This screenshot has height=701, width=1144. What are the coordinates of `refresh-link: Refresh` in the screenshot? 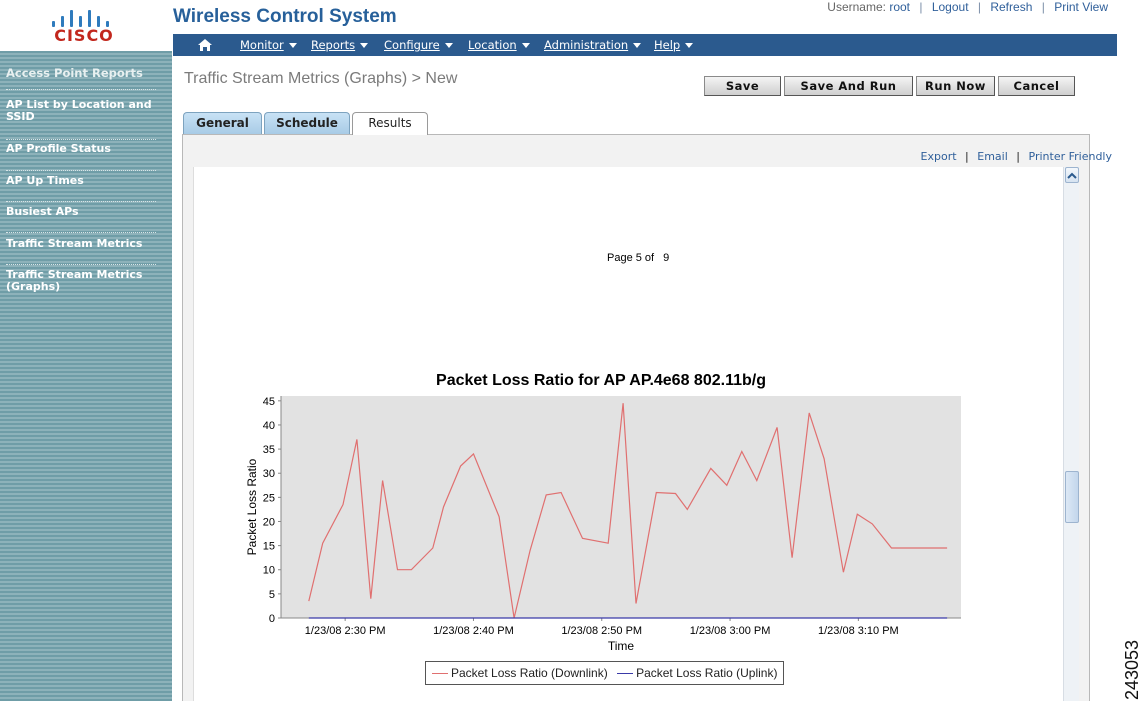 It's located at (1011, 7).